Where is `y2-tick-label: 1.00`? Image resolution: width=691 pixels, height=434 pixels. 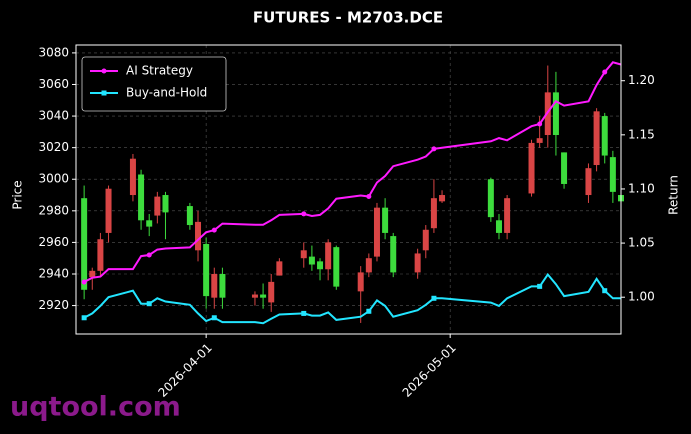 y2-tick-label: 1.00 is located at coordinates (641, 297).